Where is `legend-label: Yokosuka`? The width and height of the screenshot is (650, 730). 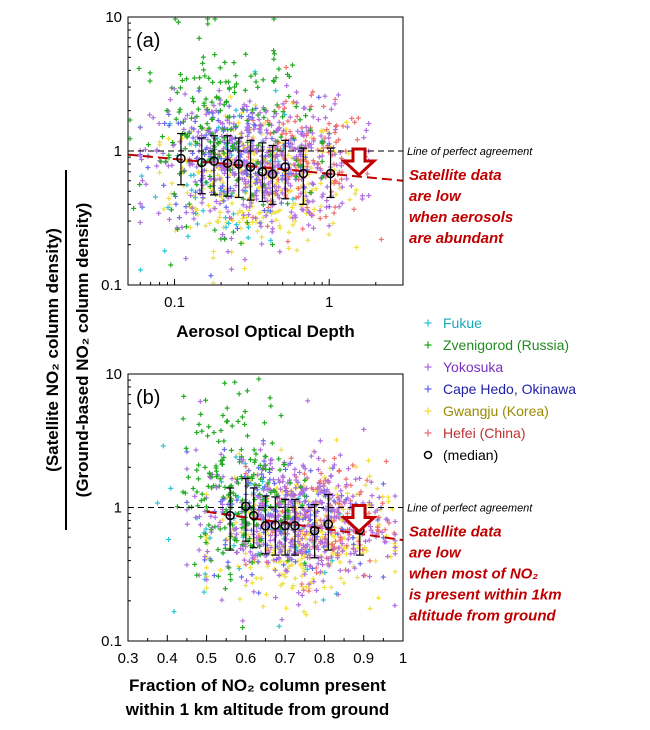
legend-label: Yokosuka is located at coordinates (473, 367).